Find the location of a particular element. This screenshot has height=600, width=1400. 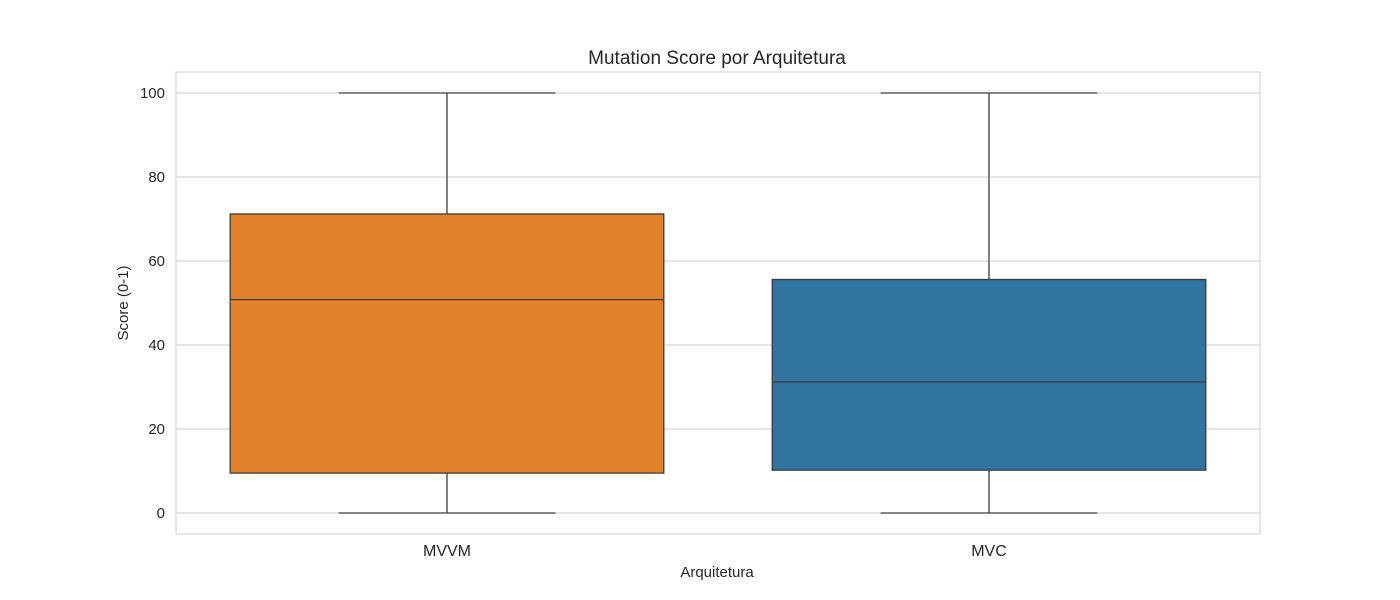

y-tick-label: 0 is located at coordinates (161, 513).